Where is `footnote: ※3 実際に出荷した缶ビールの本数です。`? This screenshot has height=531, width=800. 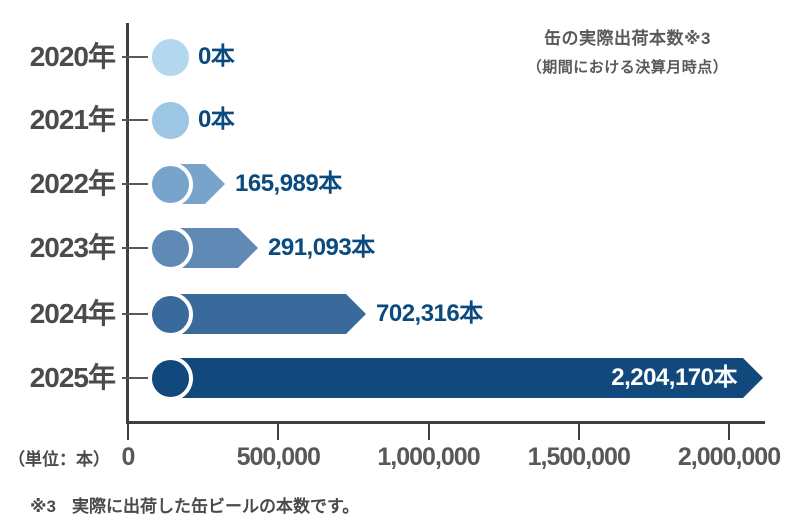
footnote: ※3 実際に出荷した缶ビールの本数です。 is located at coordinates (194, 504).